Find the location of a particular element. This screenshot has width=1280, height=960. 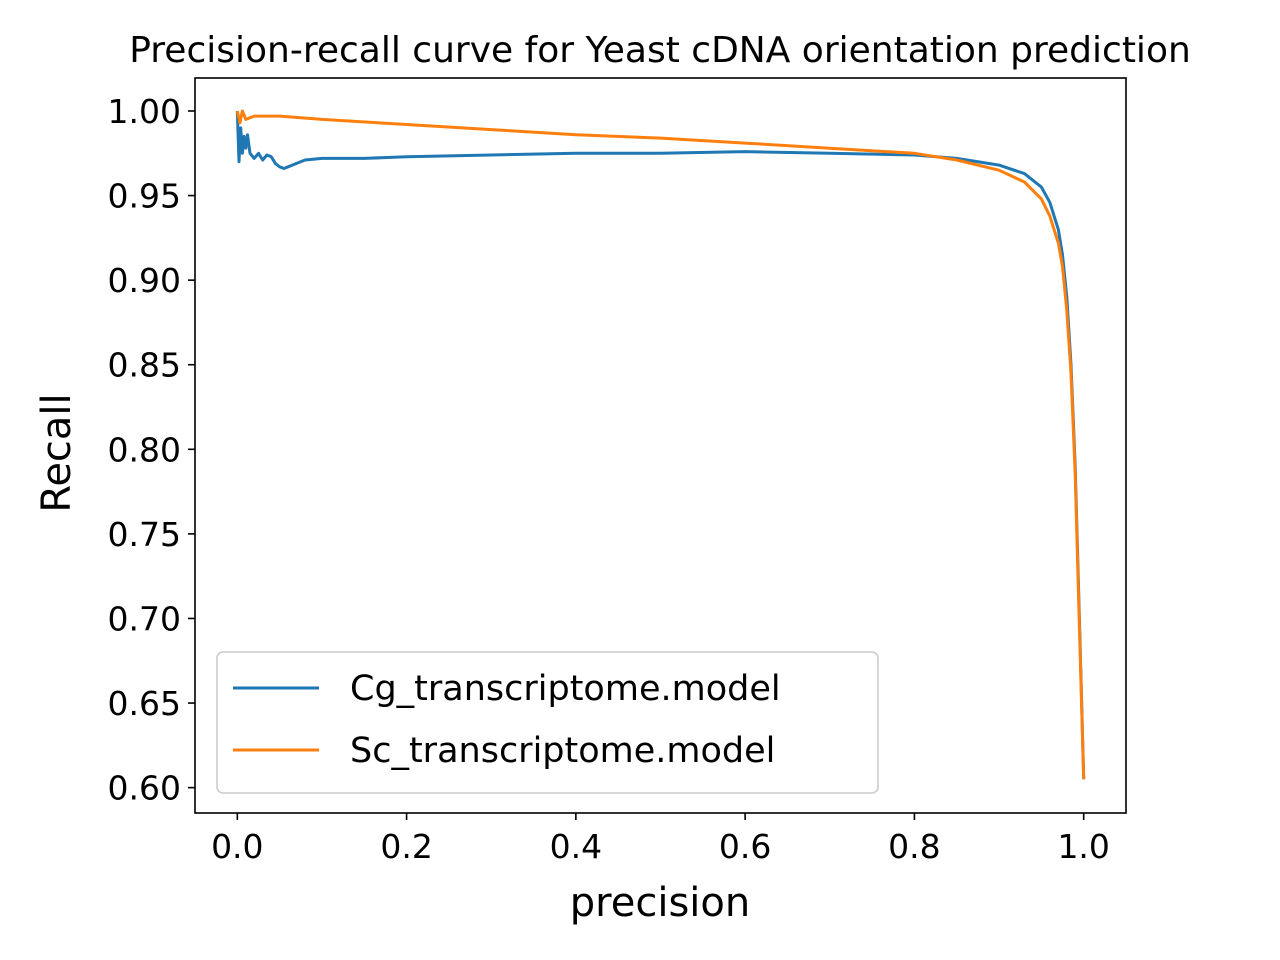

legend-box is located at coordinates (547, 722).